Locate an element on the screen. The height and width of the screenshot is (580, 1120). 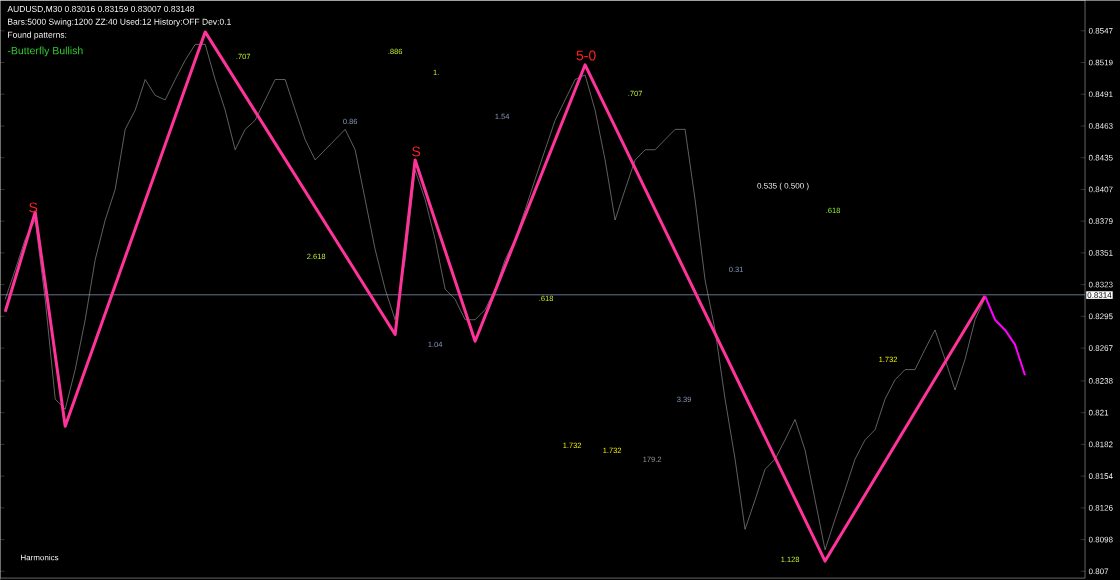
annotation: Bars:5000 Swing:1200 ZZ:40 Used:12 History:OFF Dev:0.1 is located at coordinates (119, 22).